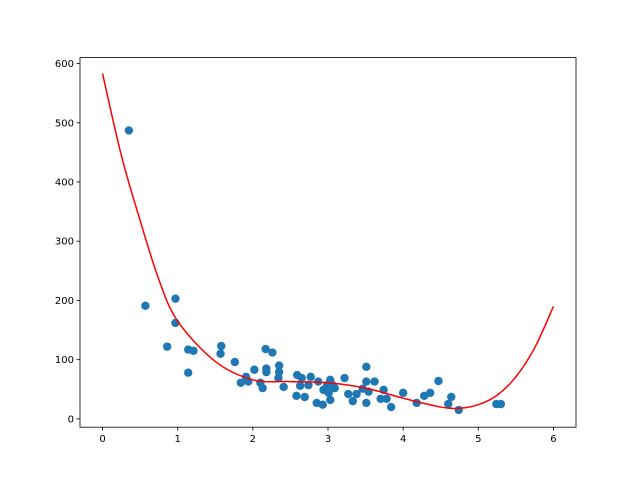 Image resolution: width=640 pixels, height=480 pixels. What do you see at coordinates (64, 123) in the screenshot?
I see `y-tick-label: 500` at bounding box center [64, 123].